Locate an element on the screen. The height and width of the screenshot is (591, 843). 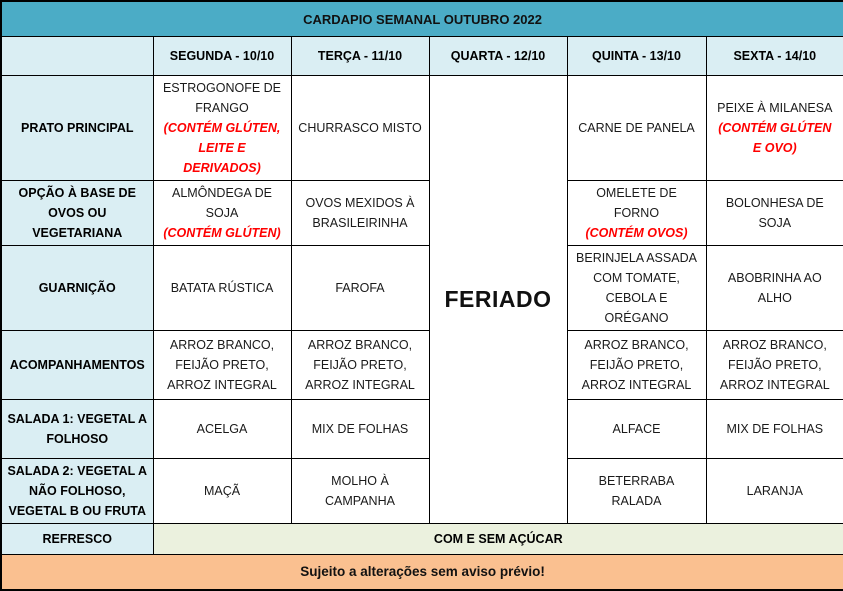
dish-text: CARNE DE PANELA is located at coordinates (636, 128).